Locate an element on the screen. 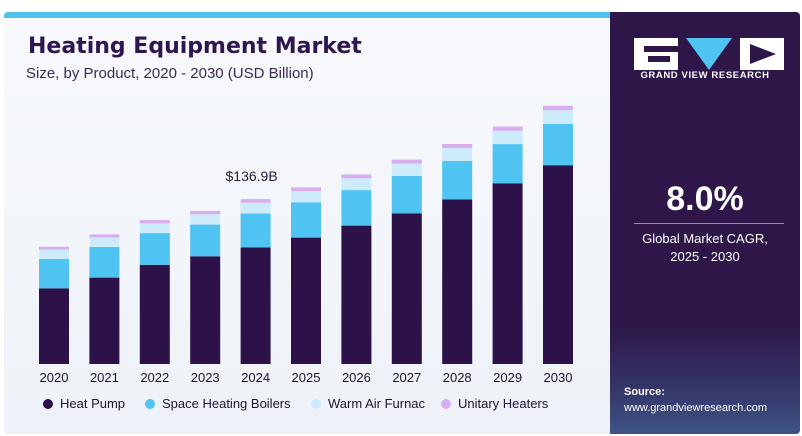 This screenshot has height=436, width=802. bar-segment-2028-warm-air-furnac is located at coordinates (457, 154).